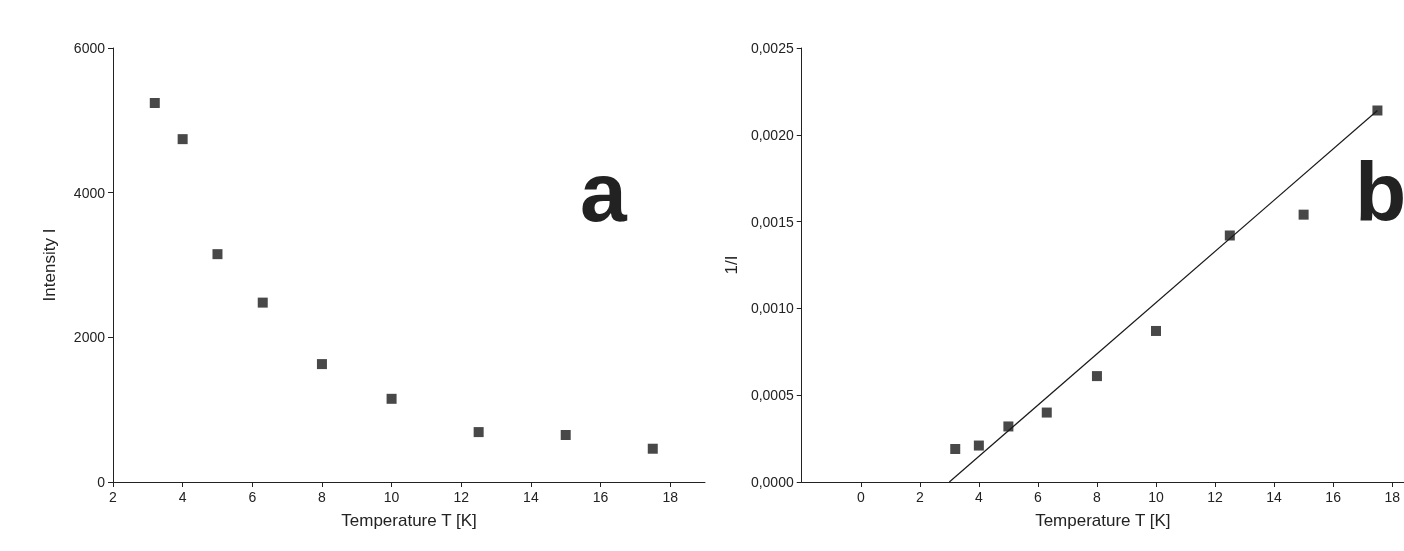  I want to click on annotation: a, so click(604, 192).